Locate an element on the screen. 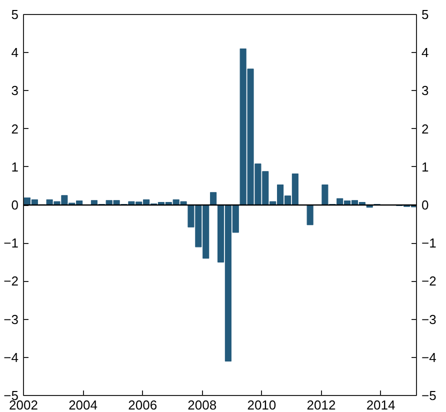 Image resolution: width=446 pixels, height=412 pixels. x-tick-label: 2004 is located at coordinates (83, 405).